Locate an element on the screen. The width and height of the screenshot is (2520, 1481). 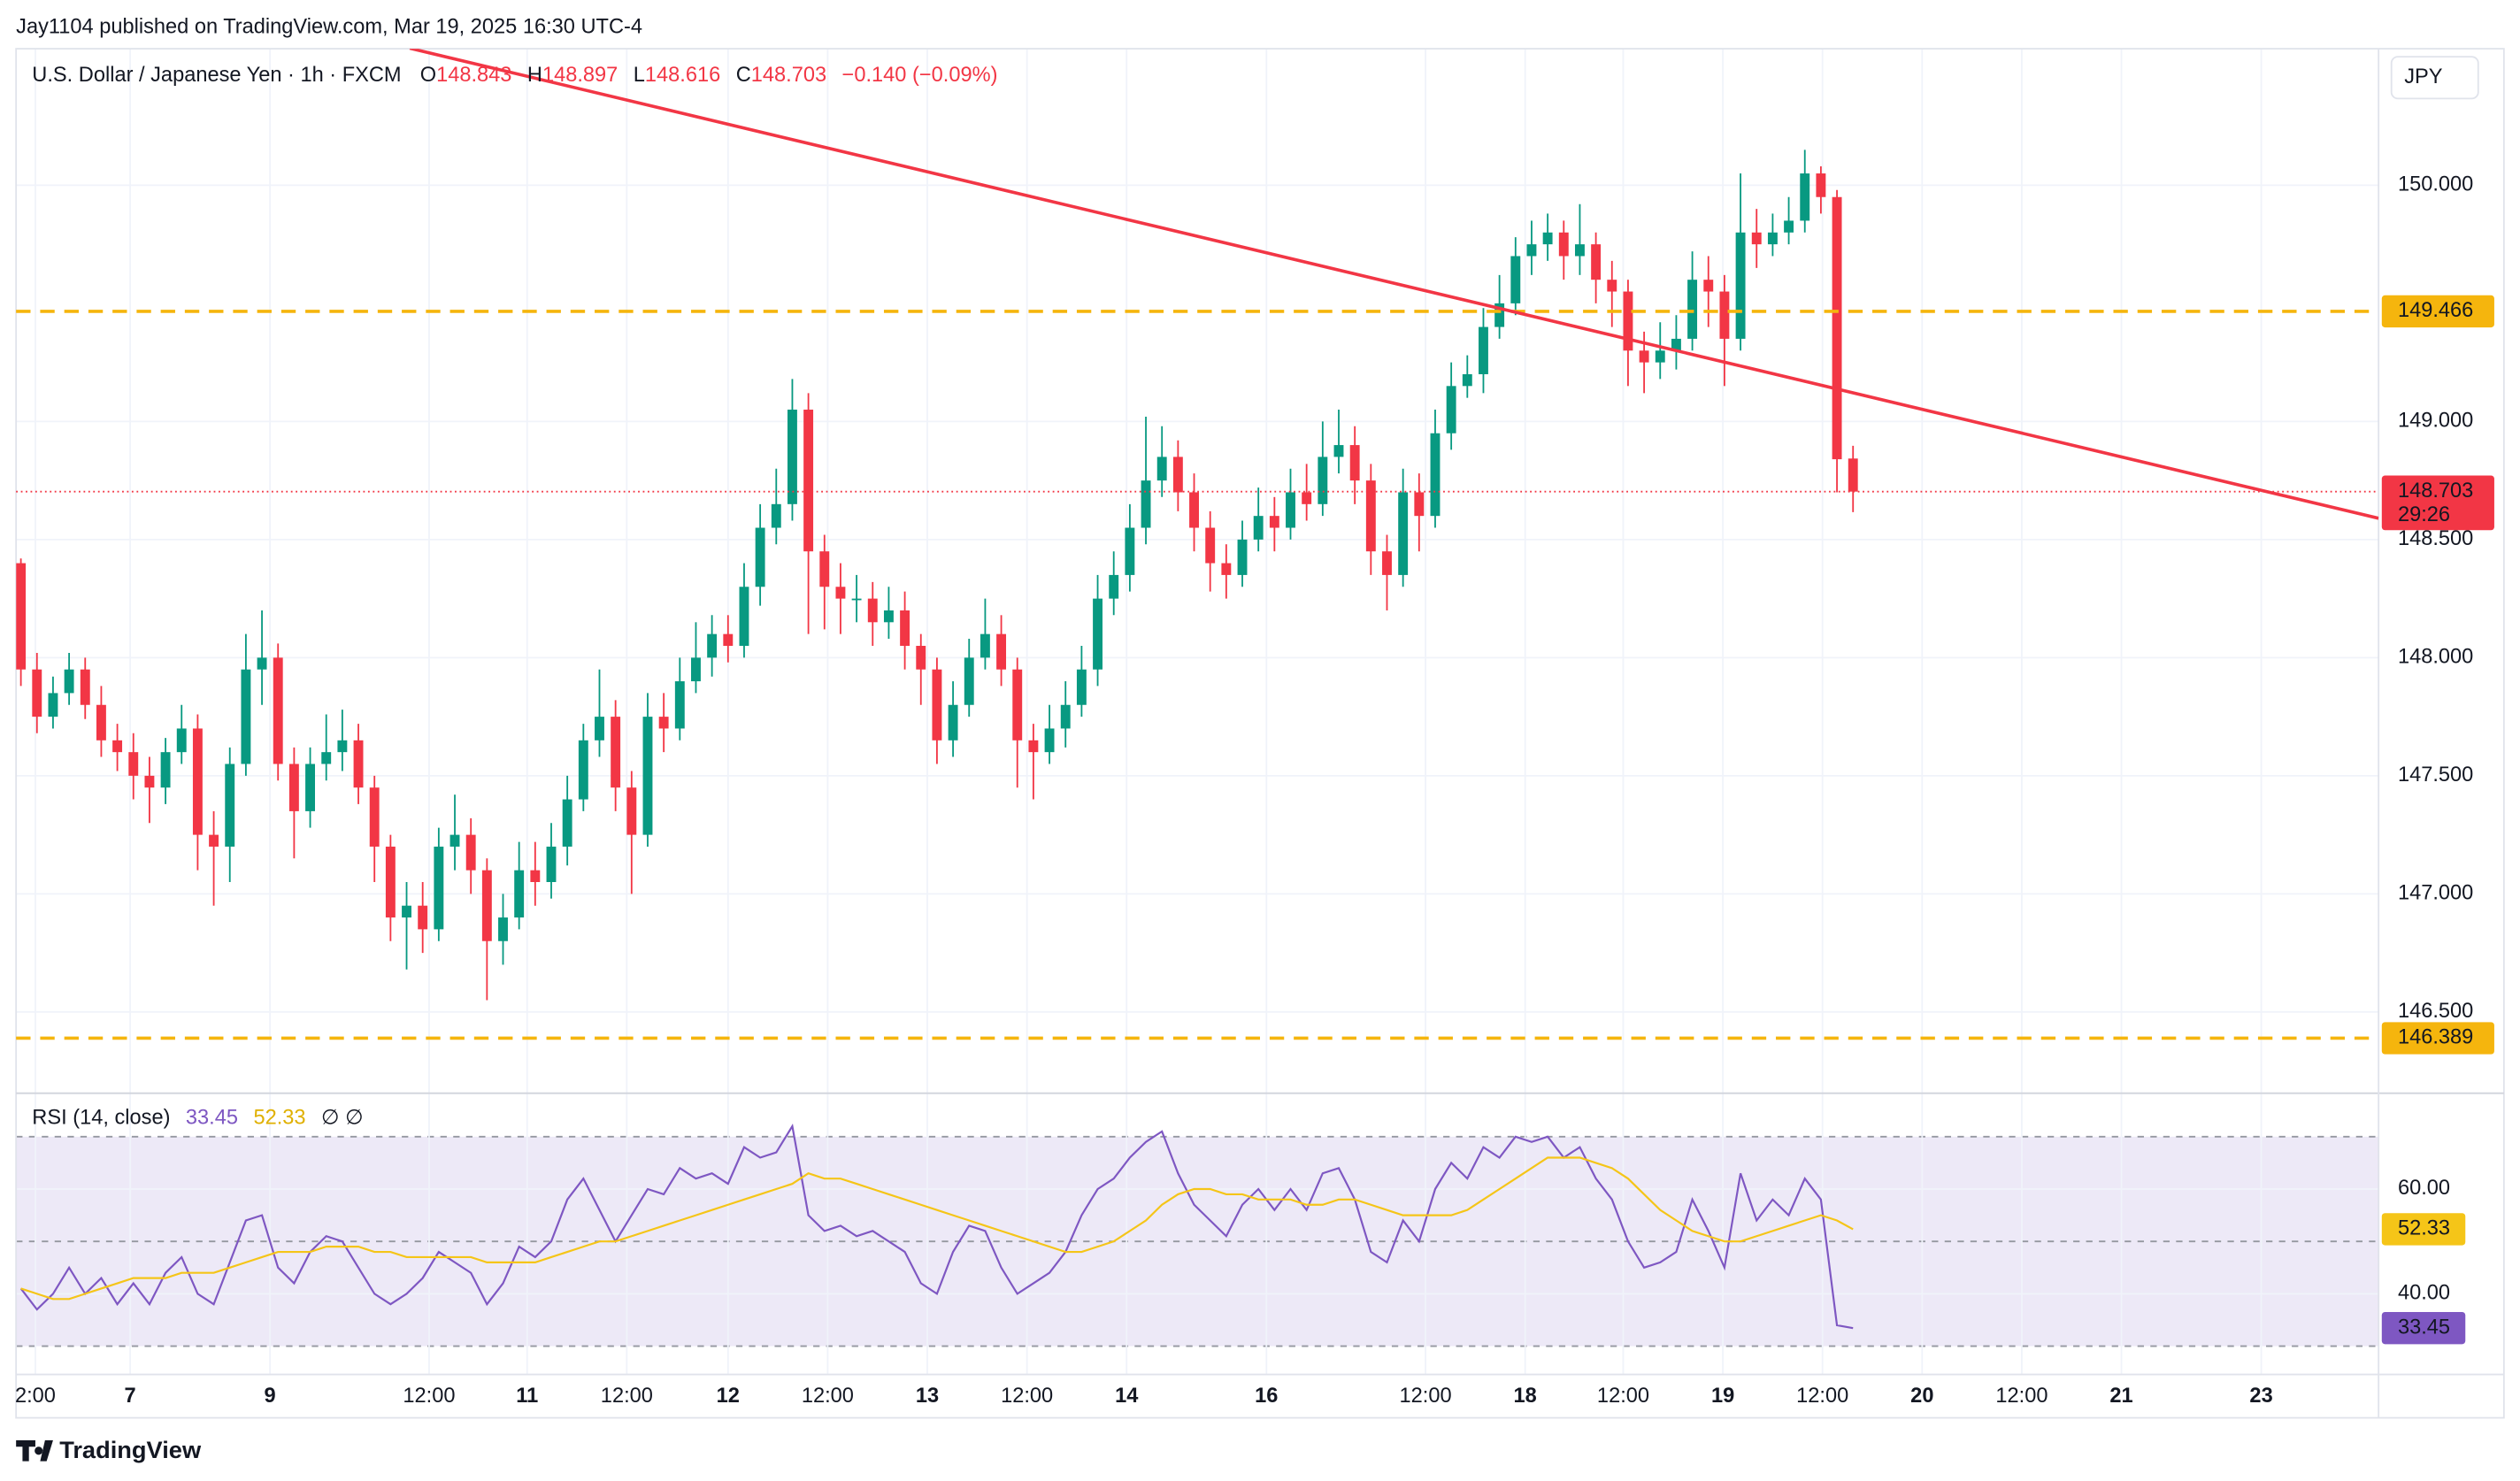
level-label: 146.389 is located at coordinates (2435, 1037).